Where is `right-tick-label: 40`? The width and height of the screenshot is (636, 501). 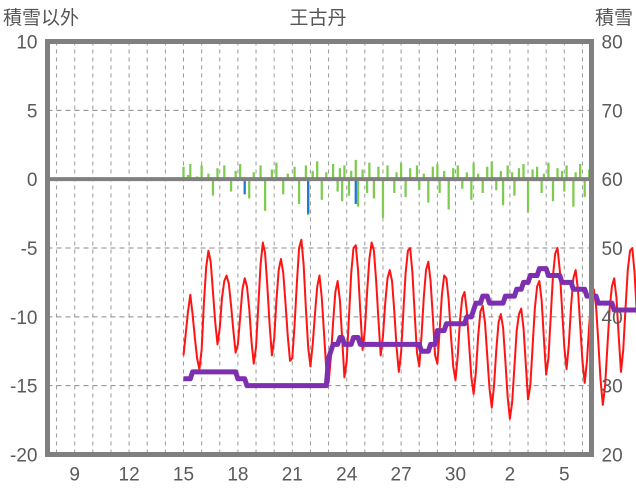
right-tick-label: 40 is located at coordinates (612, 318).